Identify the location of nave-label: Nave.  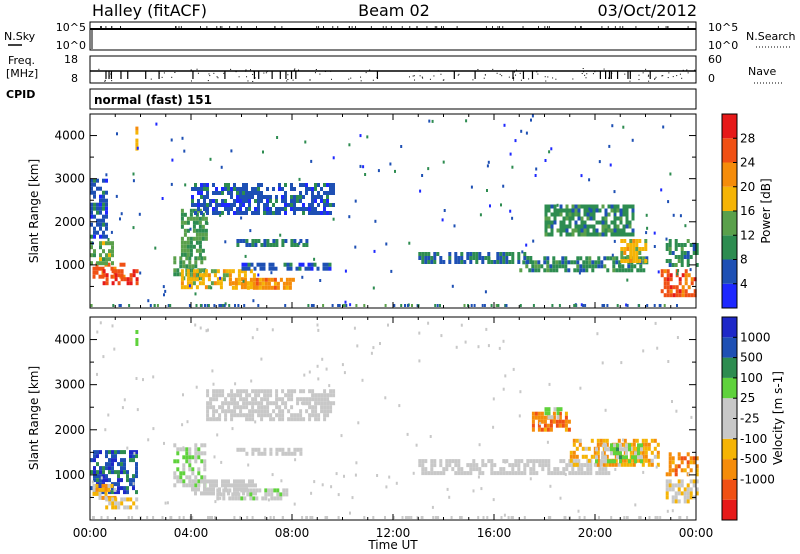
(762, 71).